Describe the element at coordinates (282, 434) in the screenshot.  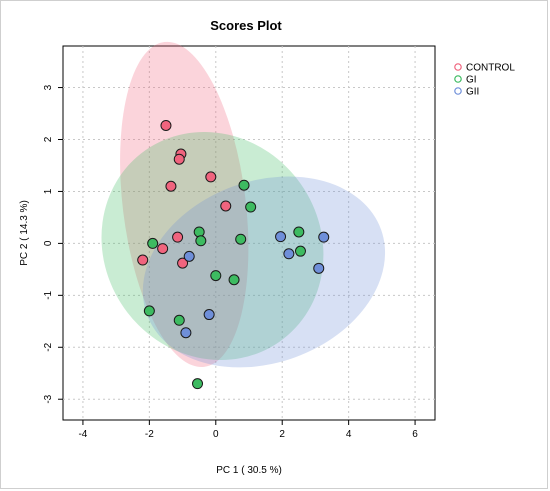
I see `x-tick-label: 2` at that location.